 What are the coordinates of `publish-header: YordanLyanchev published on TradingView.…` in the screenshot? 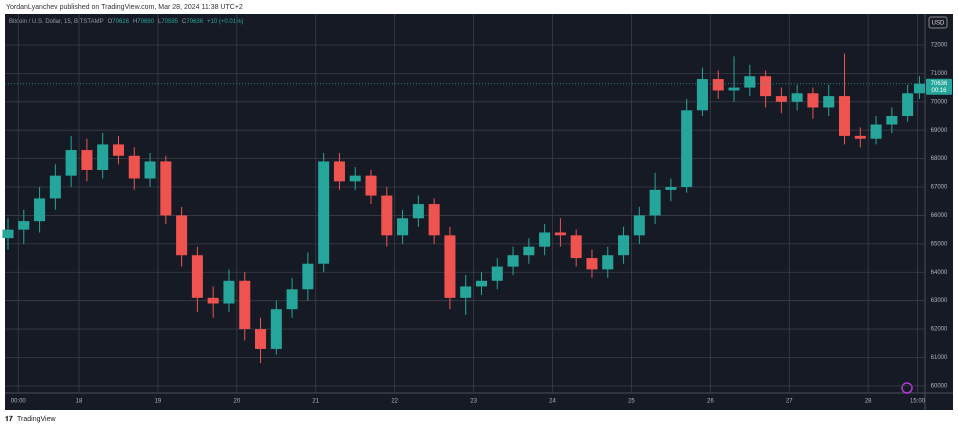 It's located at (124, 7).